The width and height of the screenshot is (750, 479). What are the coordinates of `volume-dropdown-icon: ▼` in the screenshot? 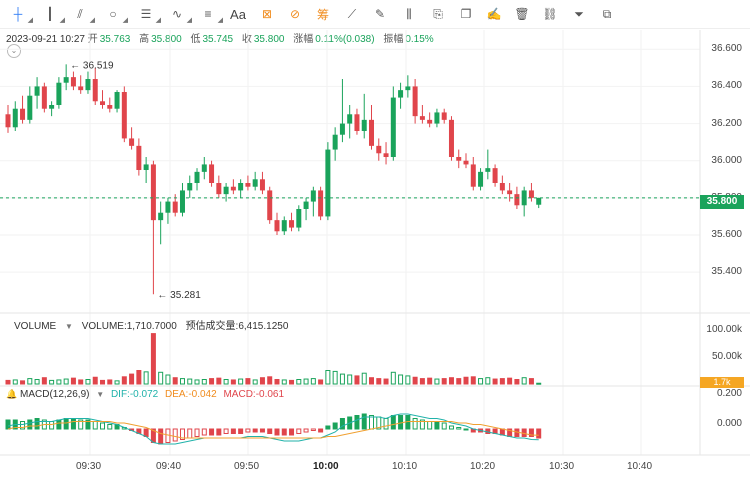 It's located at (69, 326).